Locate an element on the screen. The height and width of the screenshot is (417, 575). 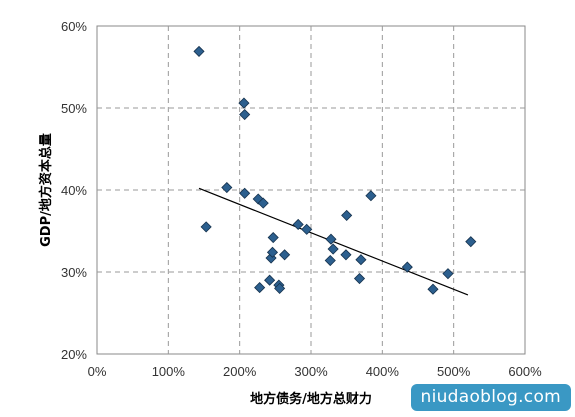
x-tick-label: 300% is located at coordinates (311, 371).